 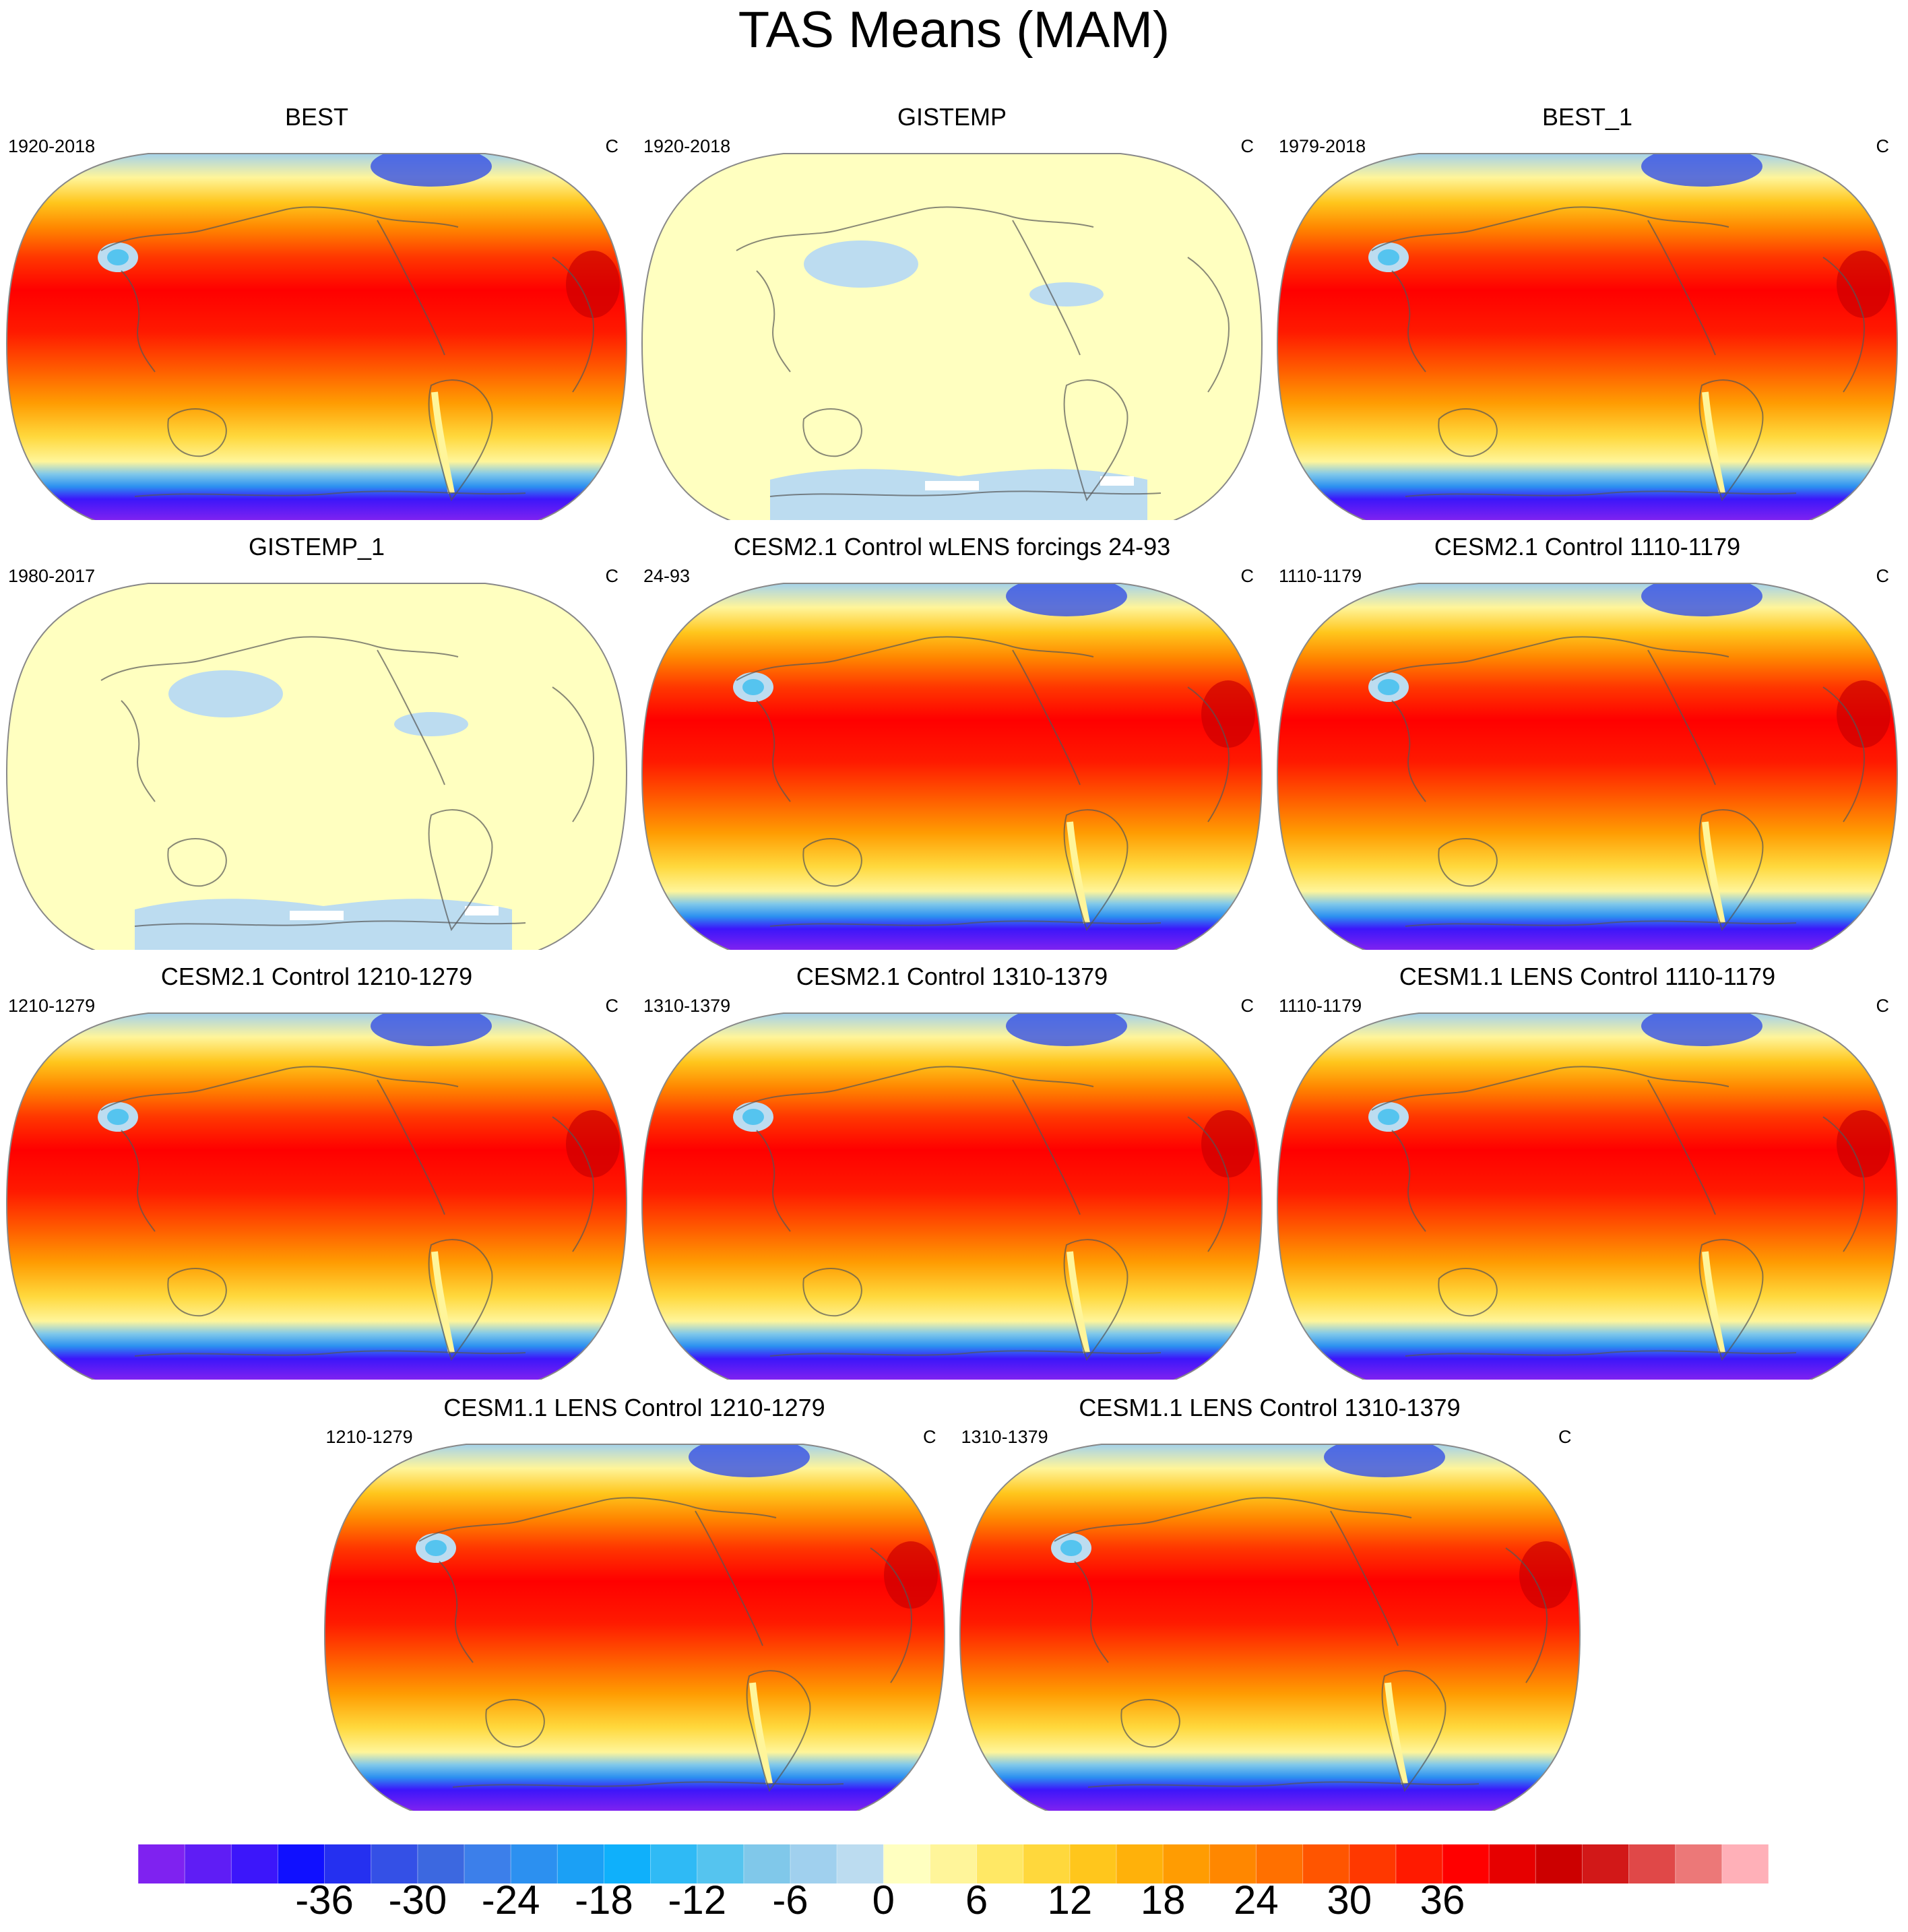 What do you see at coordinates (1349, 1900) in the screenshot?
I see `colorbar-tick-label: 30` at bounding box center [1349, 1900].